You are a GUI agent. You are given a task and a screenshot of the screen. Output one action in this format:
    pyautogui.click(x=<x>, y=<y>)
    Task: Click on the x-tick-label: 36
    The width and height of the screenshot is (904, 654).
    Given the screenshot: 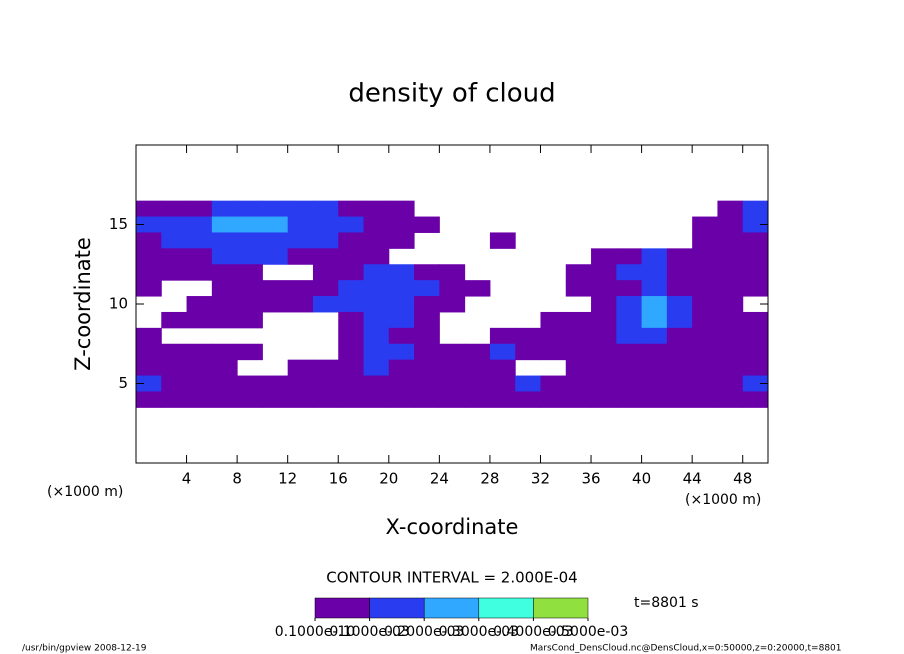 What is the action you would take?
    pyautogui.click(x=590, y=479)
    